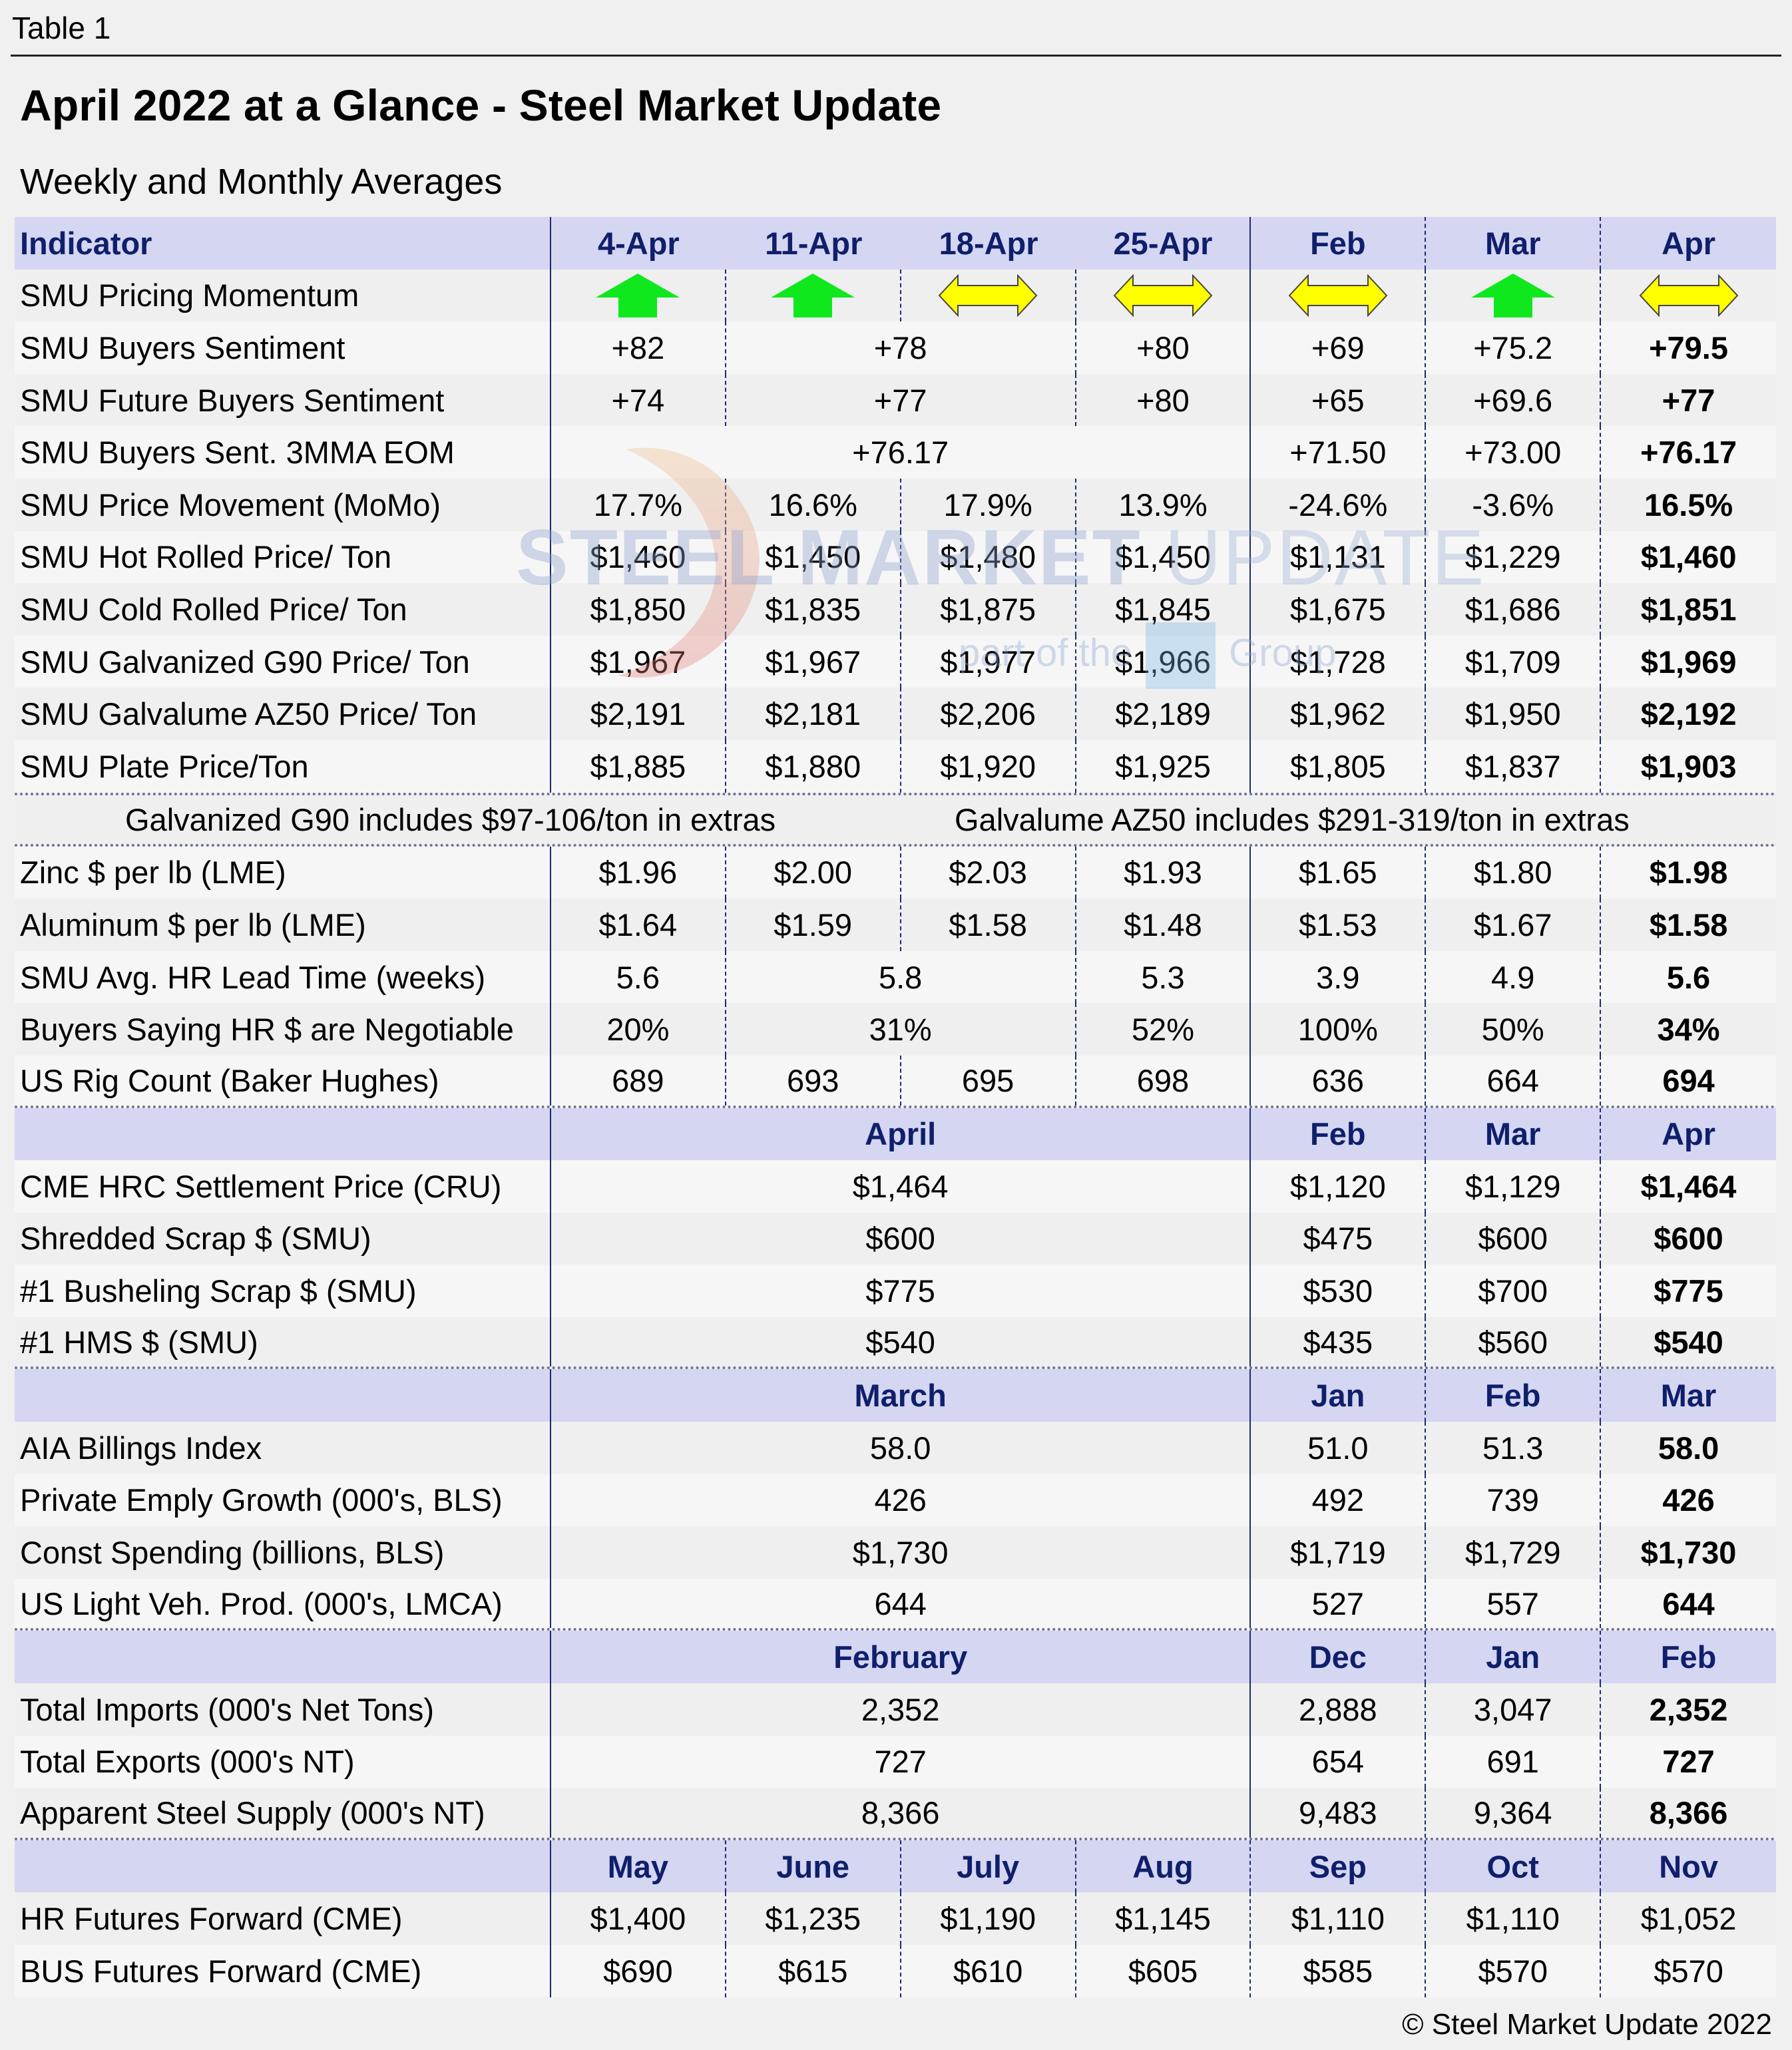 This screenshot has height=2050, width=1792. Describe the element at coordinates (1339, 1813) in the screenshot. I see `value-cell: 9,483` at that location.